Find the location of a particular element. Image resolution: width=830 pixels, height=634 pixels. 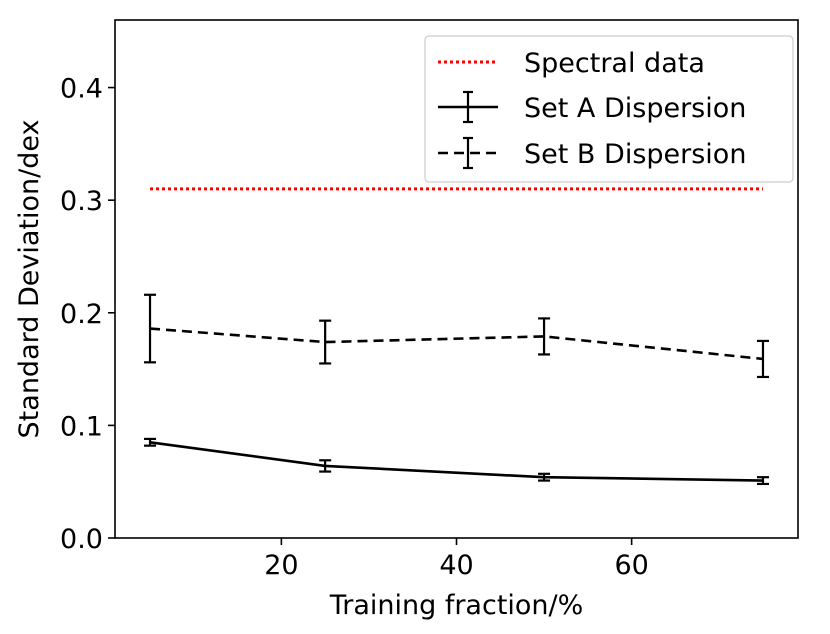

legend-entry-spectral: Spectral data is located at coordinates (571, 63).